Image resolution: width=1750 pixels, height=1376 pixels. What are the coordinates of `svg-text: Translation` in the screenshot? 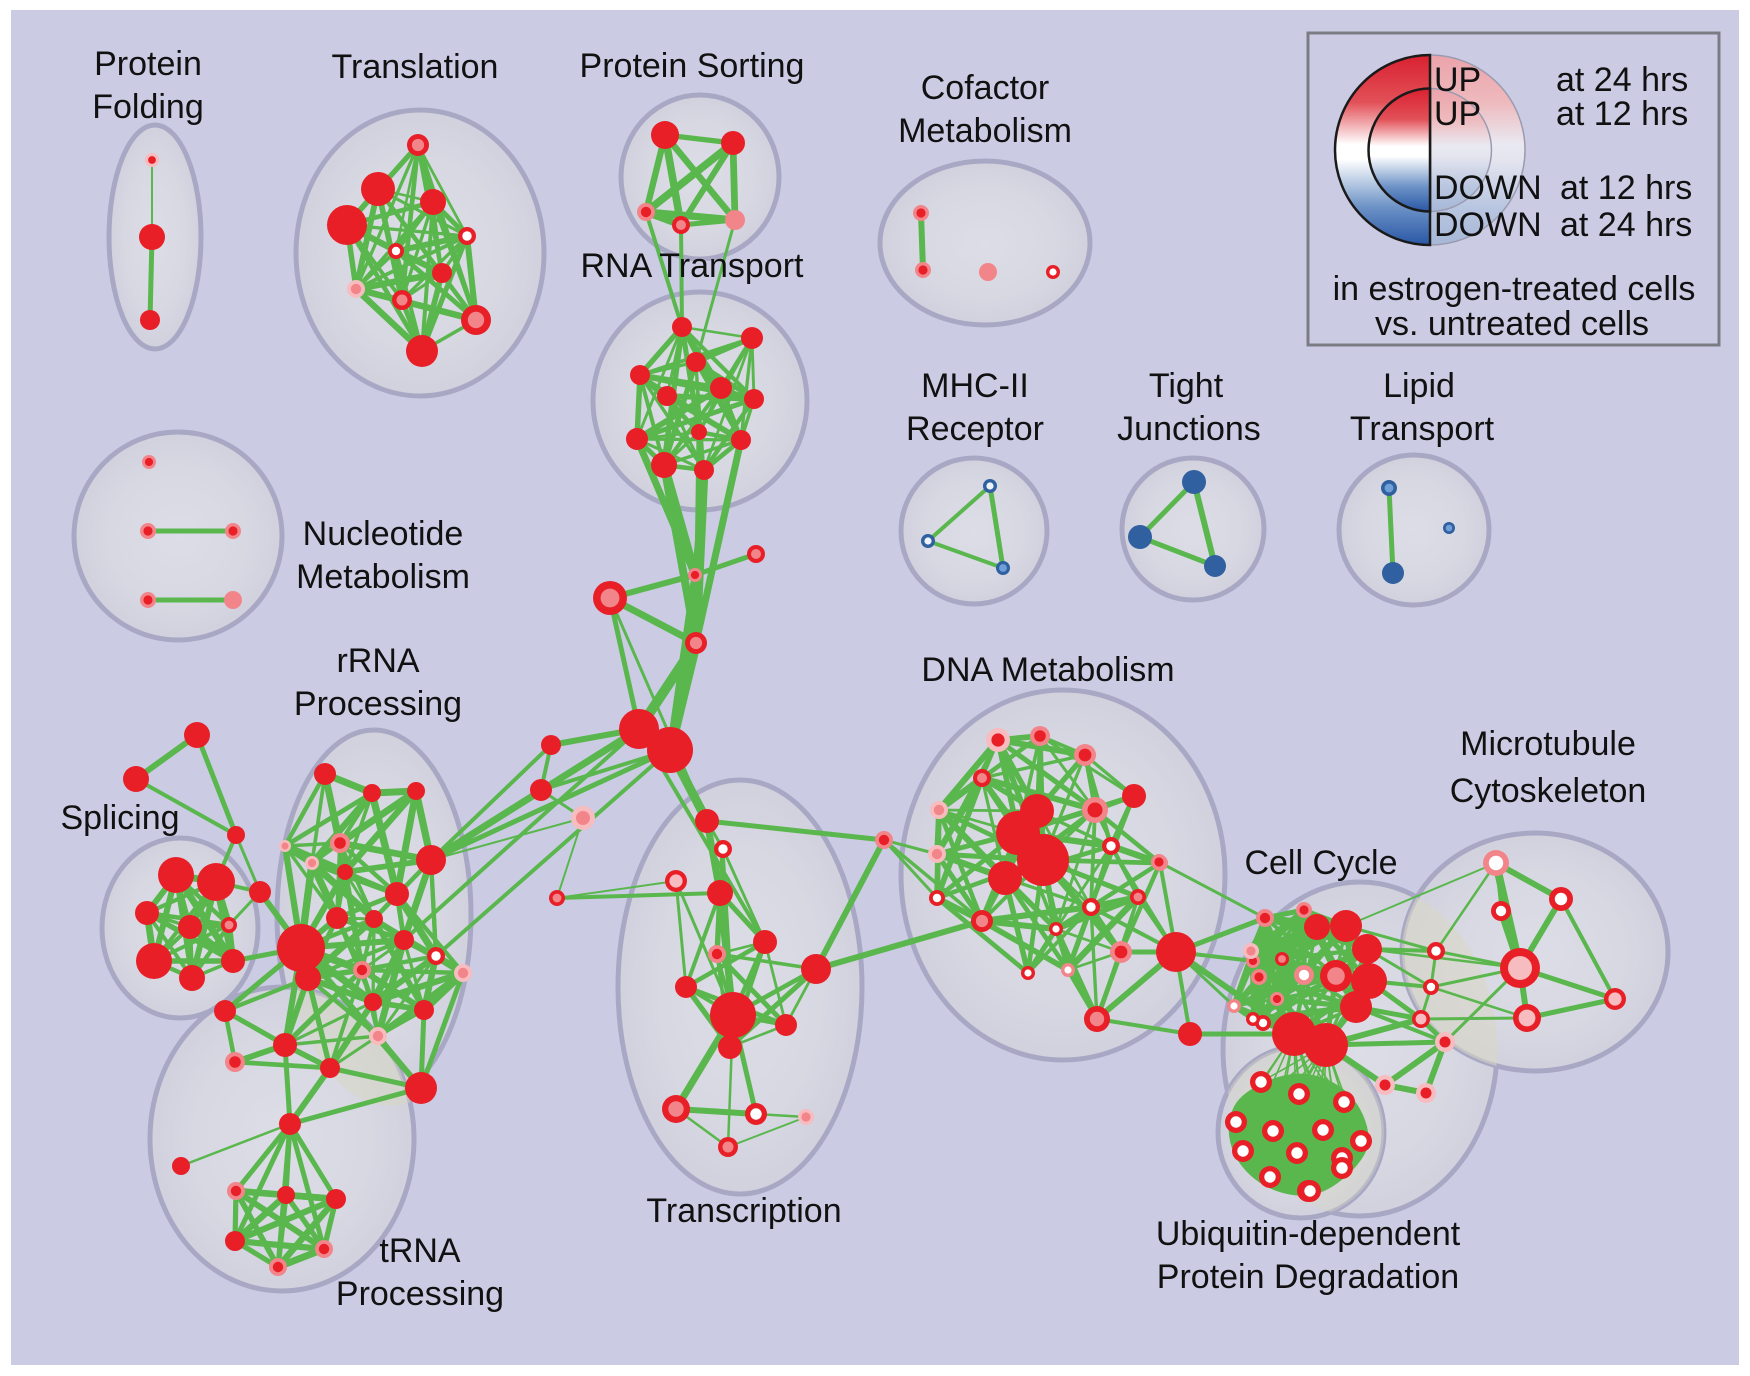 It's located at (415, 67).